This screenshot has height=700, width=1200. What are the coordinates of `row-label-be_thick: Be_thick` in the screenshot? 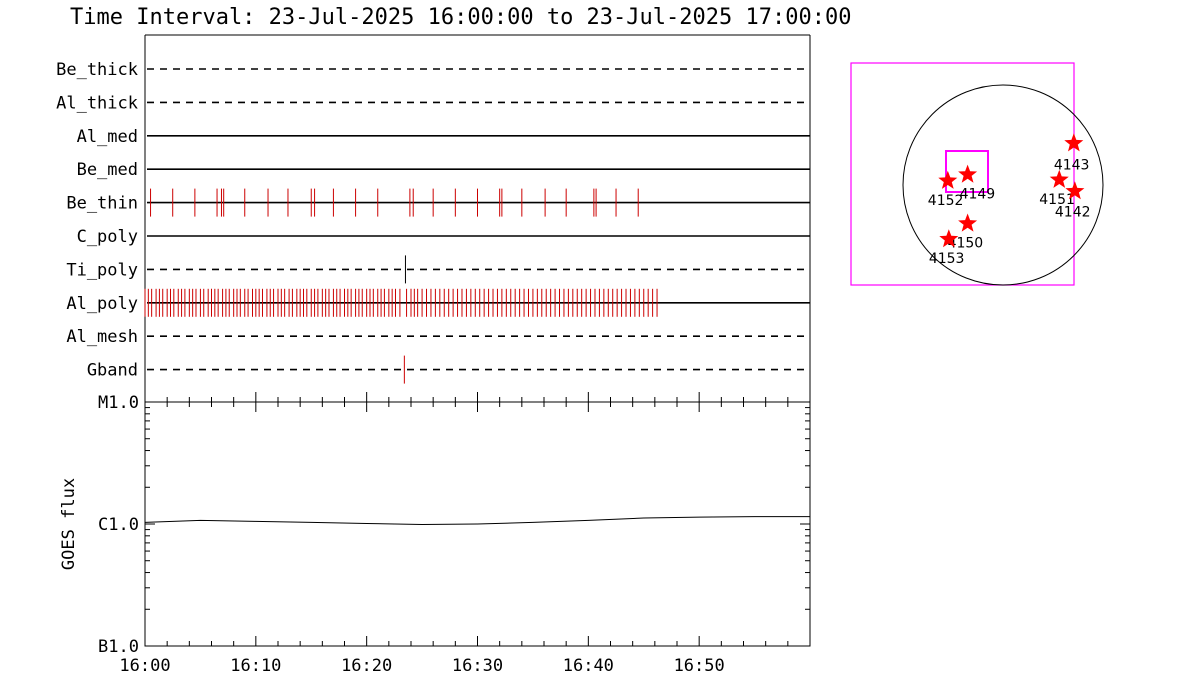 It's located at (97, 70).